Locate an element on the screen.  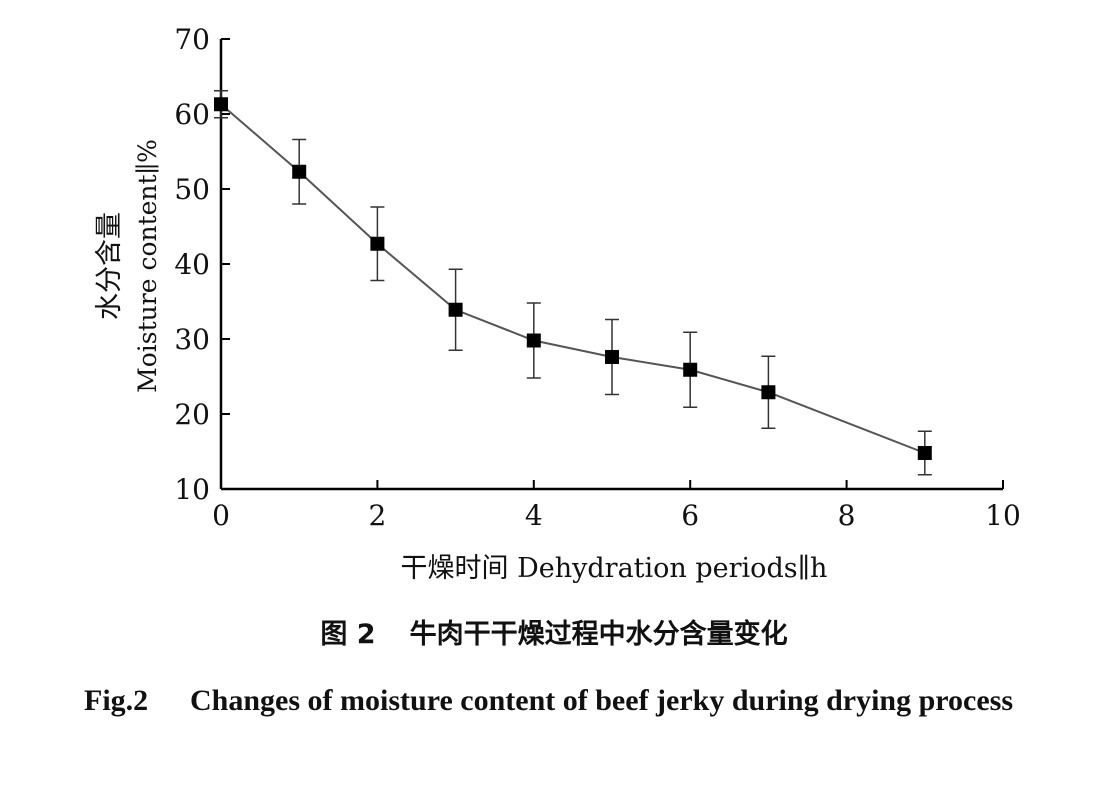
x-axis-label: 干燥时间 Dehydration periods∥h is located at coordinates (614, 568).